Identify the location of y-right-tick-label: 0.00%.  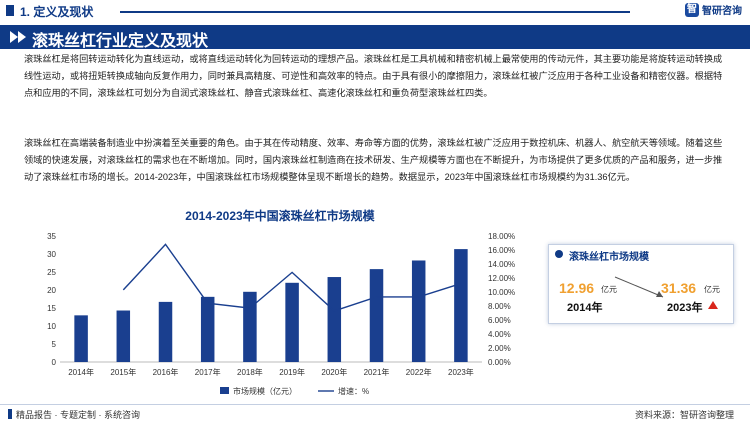
(499, 362).